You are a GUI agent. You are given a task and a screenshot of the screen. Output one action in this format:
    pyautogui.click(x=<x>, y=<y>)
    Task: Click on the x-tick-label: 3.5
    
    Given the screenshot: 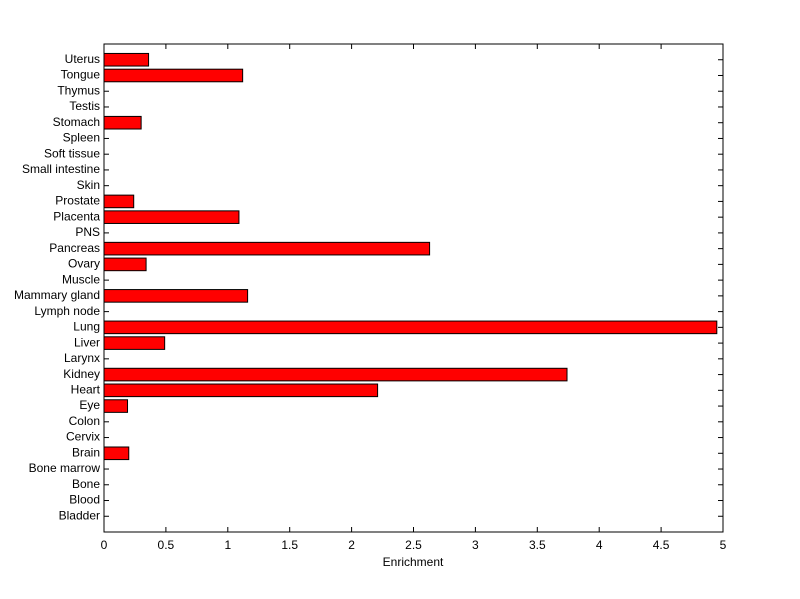 What is the action you would take?
    pyautogui.click(x=537, y=545)
    